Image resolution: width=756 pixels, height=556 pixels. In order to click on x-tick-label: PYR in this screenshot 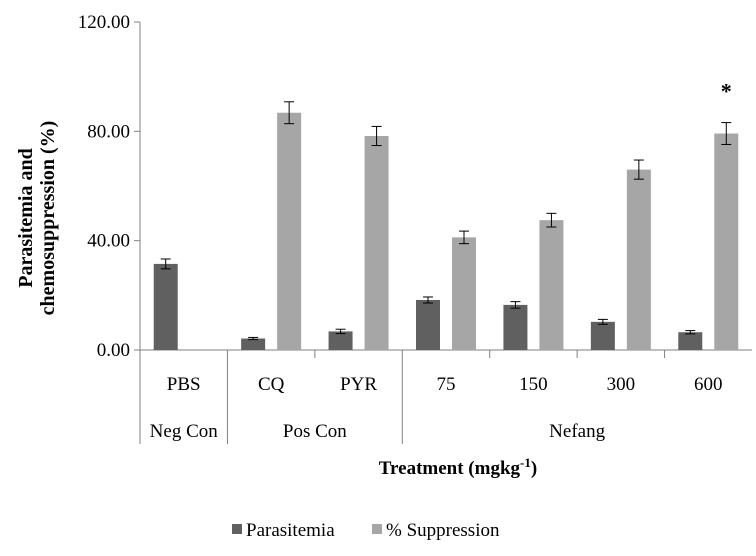, I will do `click(358, 384)`.